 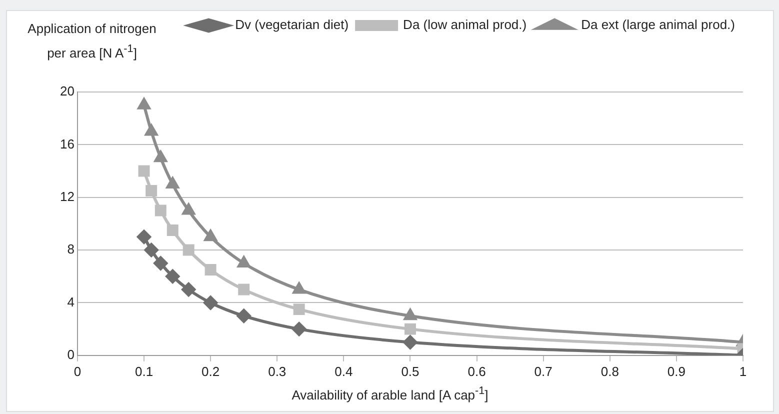 I want to click on y-tick-label: 4, so click(x=70, y=302).